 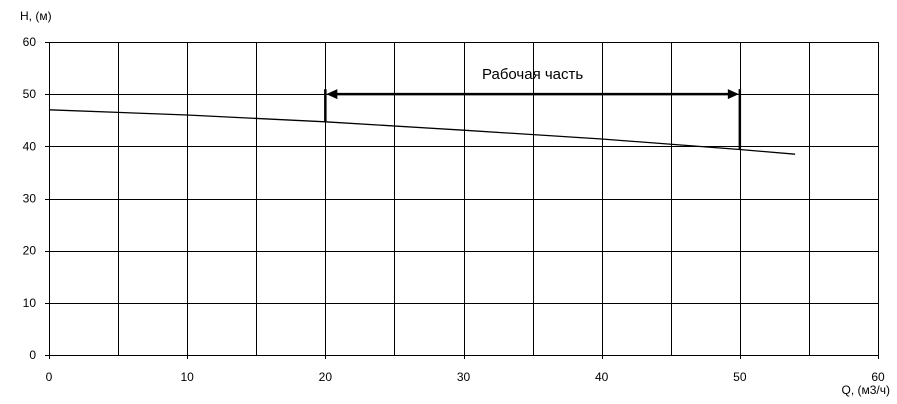 I want to click on y-tick-label: 40, so click(x=30, y=146).